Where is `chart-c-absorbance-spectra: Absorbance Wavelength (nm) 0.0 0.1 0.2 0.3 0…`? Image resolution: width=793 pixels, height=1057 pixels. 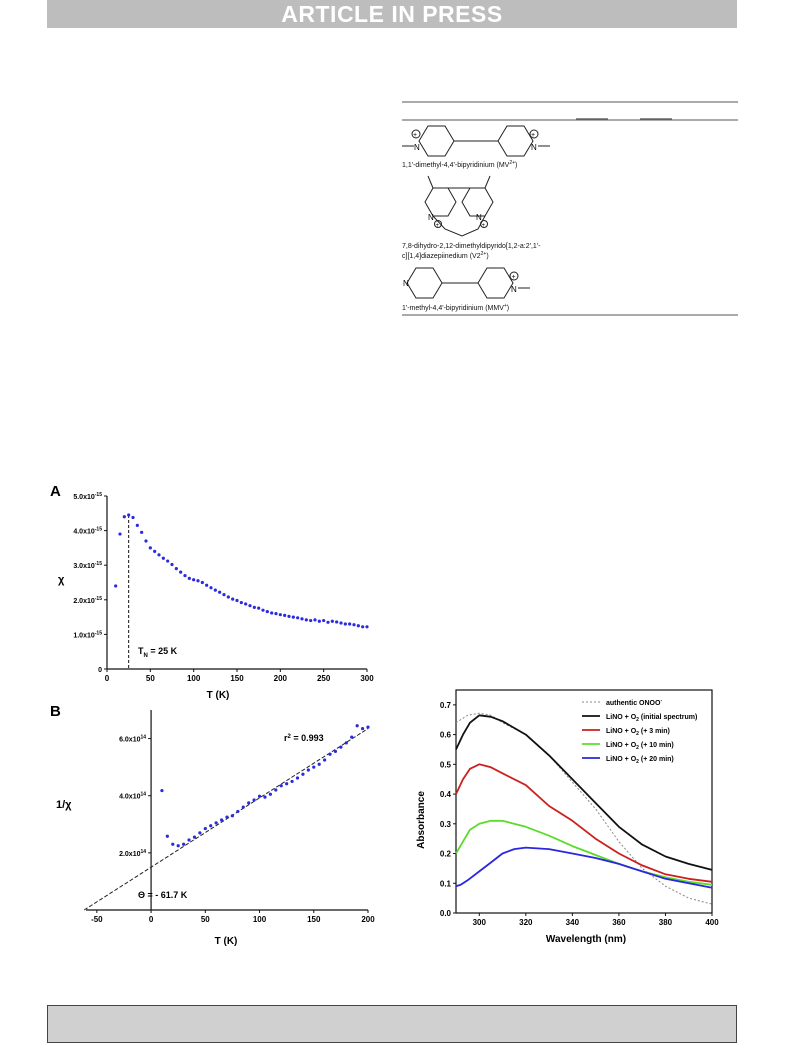
chart-c-absorbance-spectra: Absorbance Wavelength (nm) 0.0 0.1 0.2 0.3 0… is located at coordinates (567, 817).